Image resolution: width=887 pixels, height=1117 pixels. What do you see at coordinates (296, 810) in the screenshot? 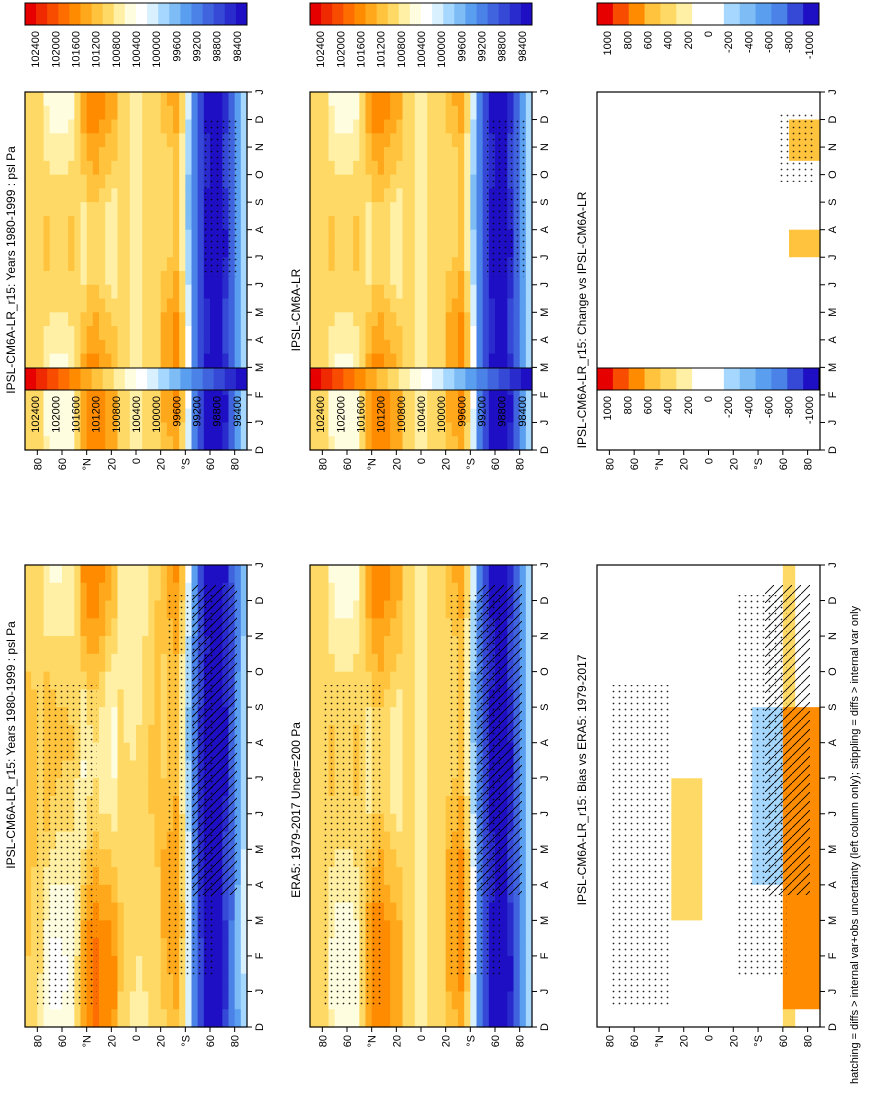
I see `panel-title-obs: ERA5: 1979-2017 Uncer=200 Pa` at bounding box center [296, 810].